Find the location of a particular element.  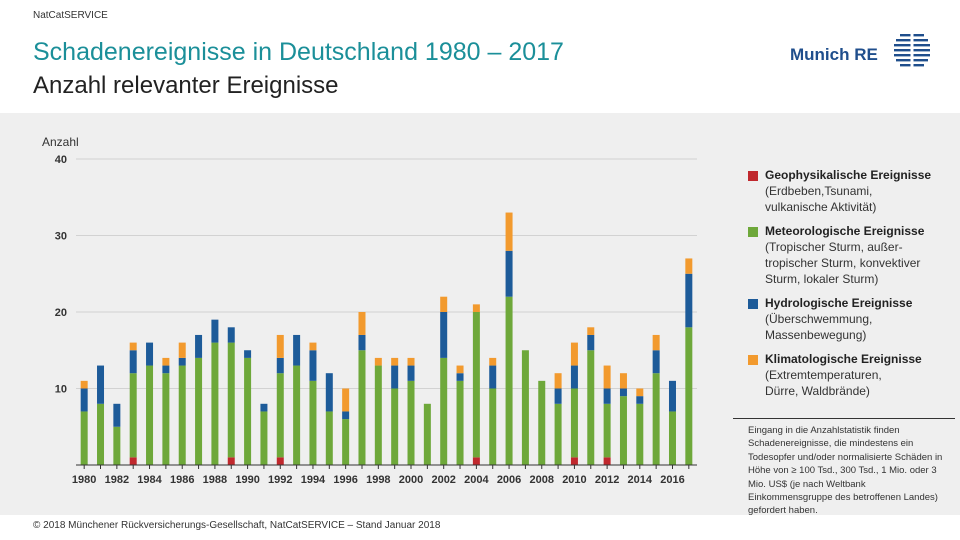

x-tick-label: 2008 is located at coordinates (542, 480).